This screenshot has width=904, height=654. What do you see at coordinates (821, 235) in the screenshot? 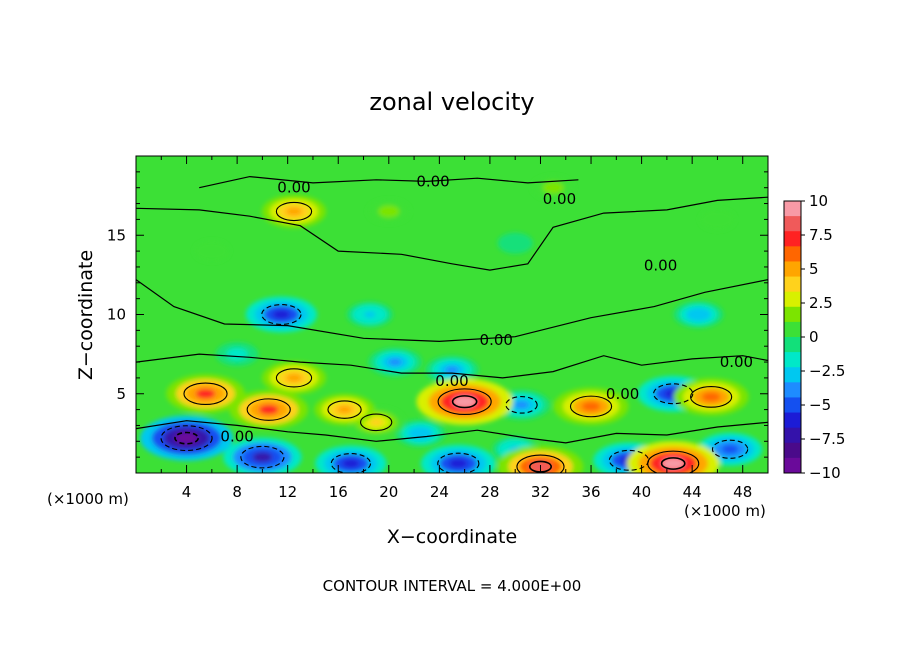
I see `colorbar-tick-label: 7.5` at bounding box center [821, 235].